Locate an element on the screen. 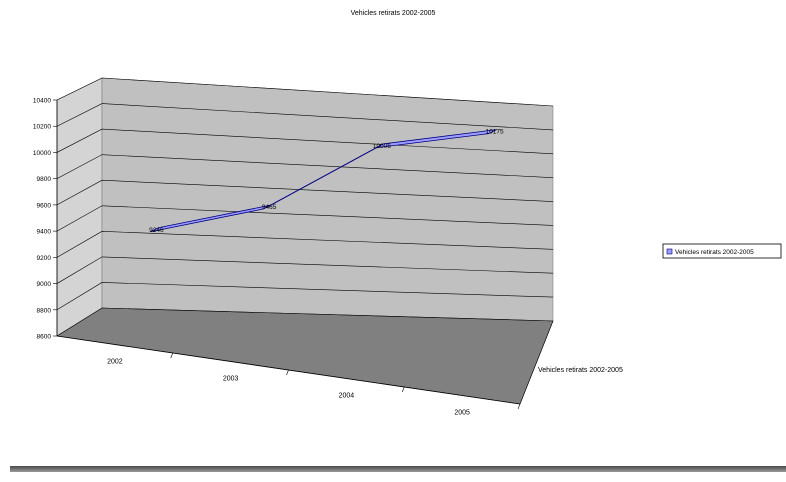 This screenshot has width=786, height=482. y-tick-label: 10000 is located at coordinates (42, 153).